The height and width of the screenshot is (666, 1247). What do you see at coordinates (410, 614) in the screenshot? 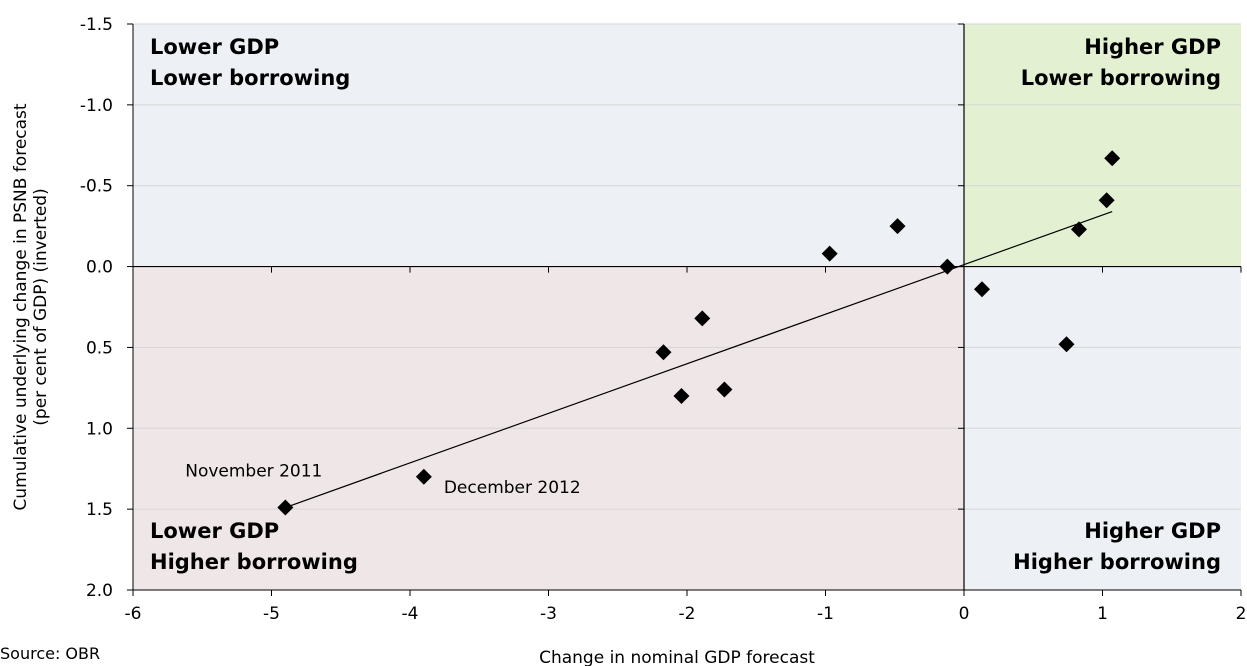
I see `x-tick-label: -4` at bounding box center [410, 614].